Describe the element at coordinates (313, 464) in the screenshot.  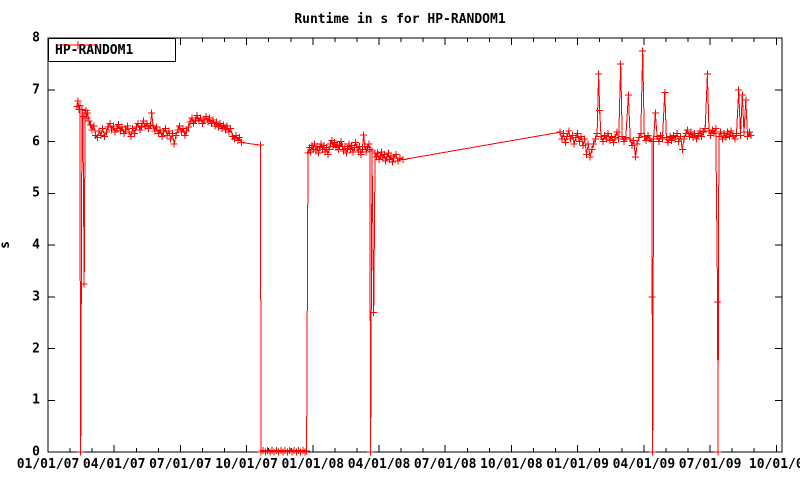
I see `x-tick-label: 01/01/08` at that location.